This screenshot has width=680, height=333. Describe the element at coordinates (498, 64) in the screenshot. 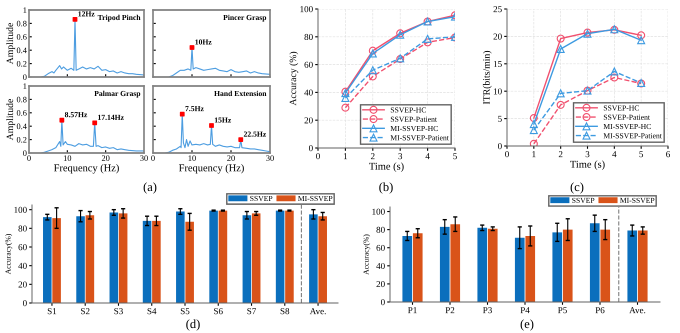

I see `y-tick-label: 15` at that location.